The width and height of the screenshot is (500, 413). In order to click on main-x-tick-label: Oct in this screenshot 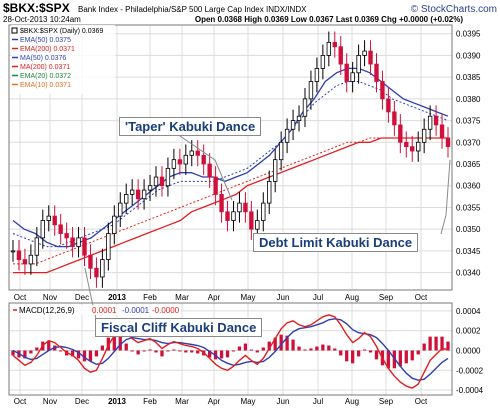, I will do `click(421, 297)`.